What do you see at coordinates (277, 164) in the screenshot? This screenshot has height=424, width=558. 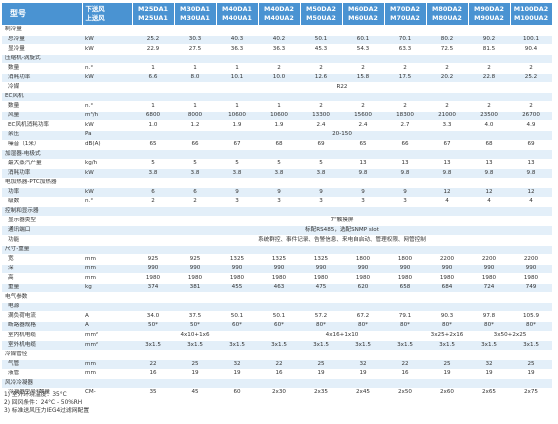 I see `spec-row: 最大蒸汽产量 kg/h 5 5 5 5 5 13 13 13 13 13` at bounding box center [277, 164].